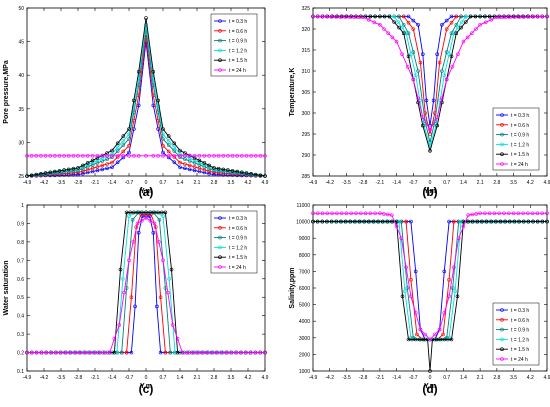 Image resolution: width=550 pixels, height=407 pixels. Describe the element at coordinates (430, 183) in the screenshot. I see `x-tick-label: 0` at that location.